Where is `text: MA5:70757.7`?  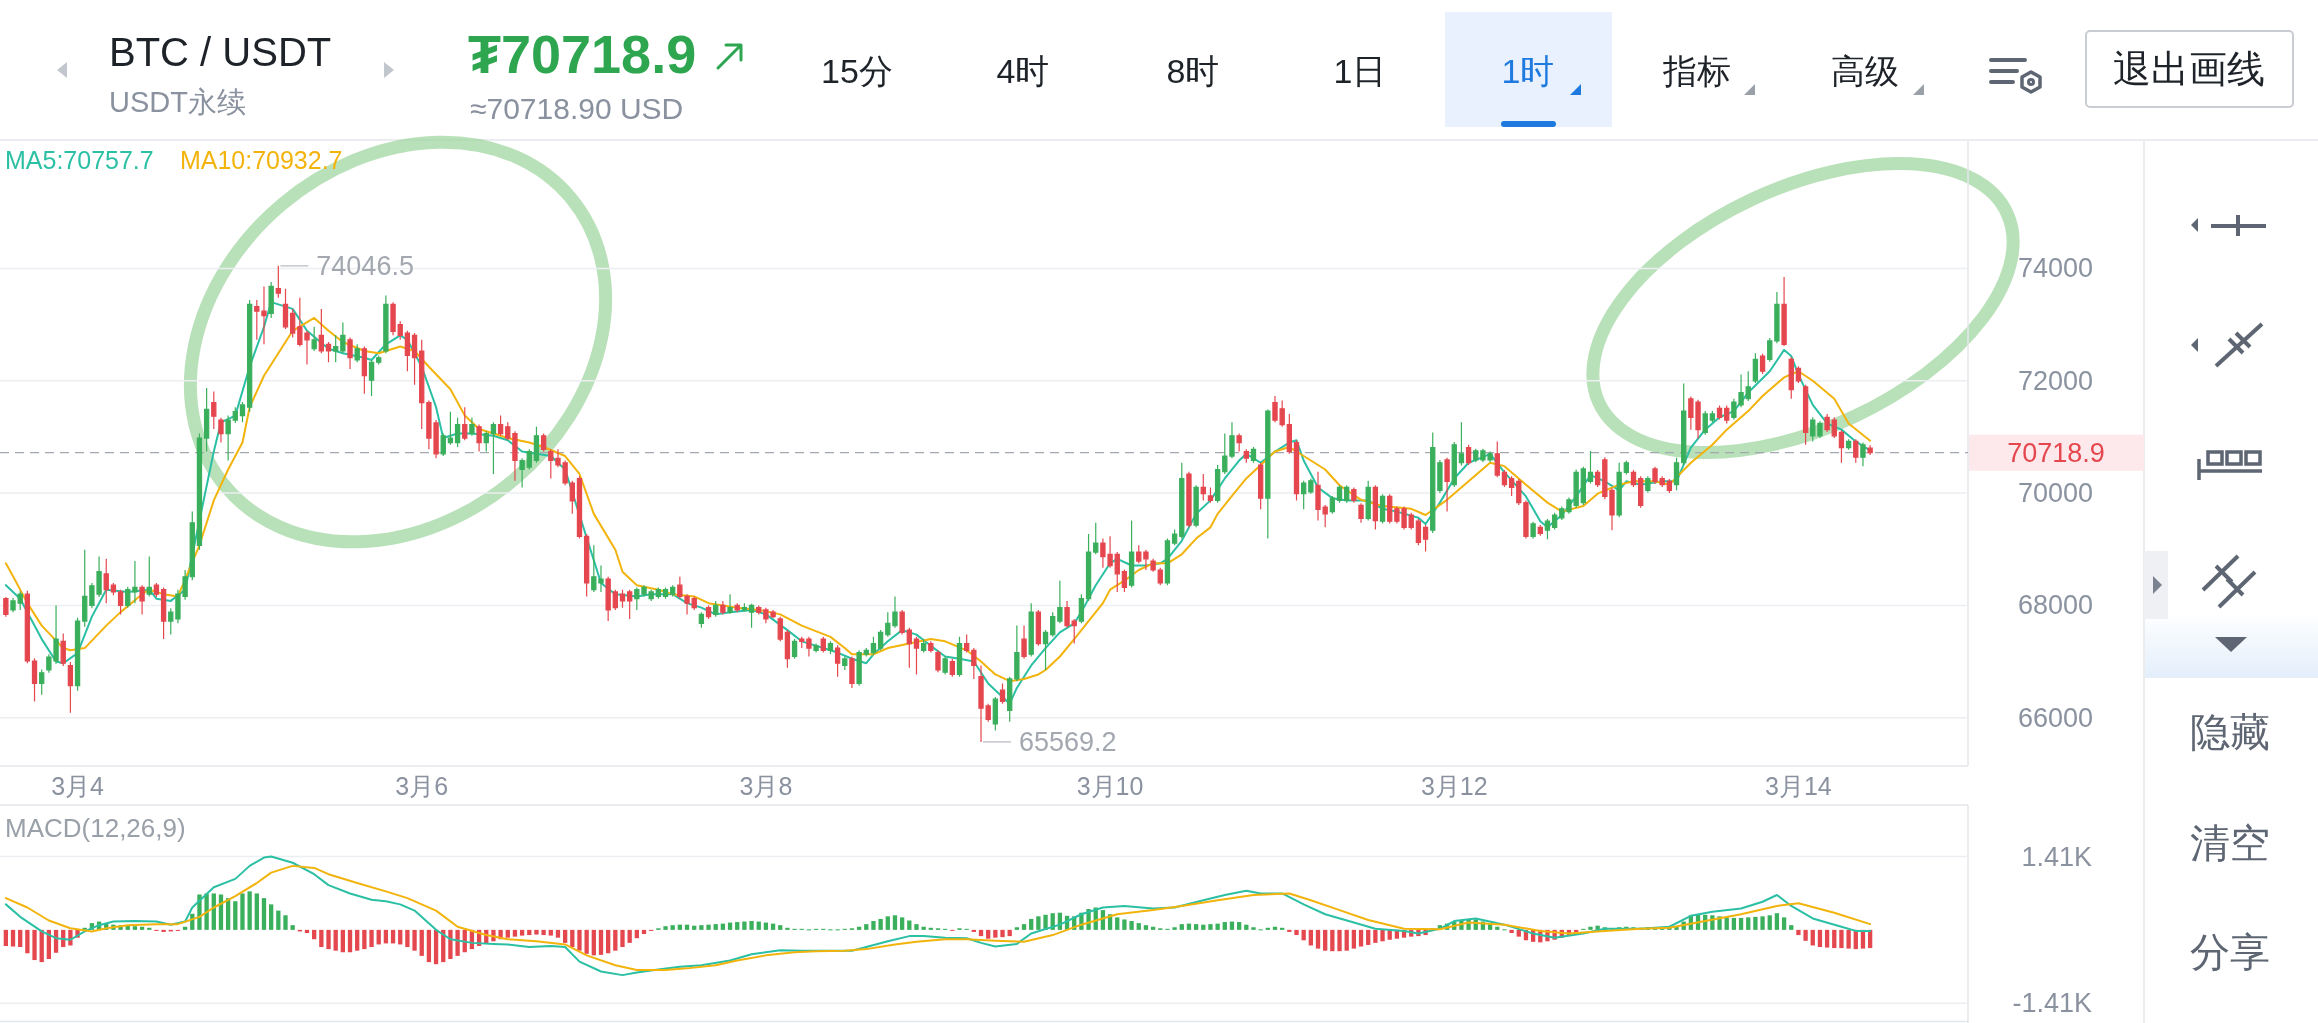
text: MA5:70757.7 is located at coordinates (79, 160).